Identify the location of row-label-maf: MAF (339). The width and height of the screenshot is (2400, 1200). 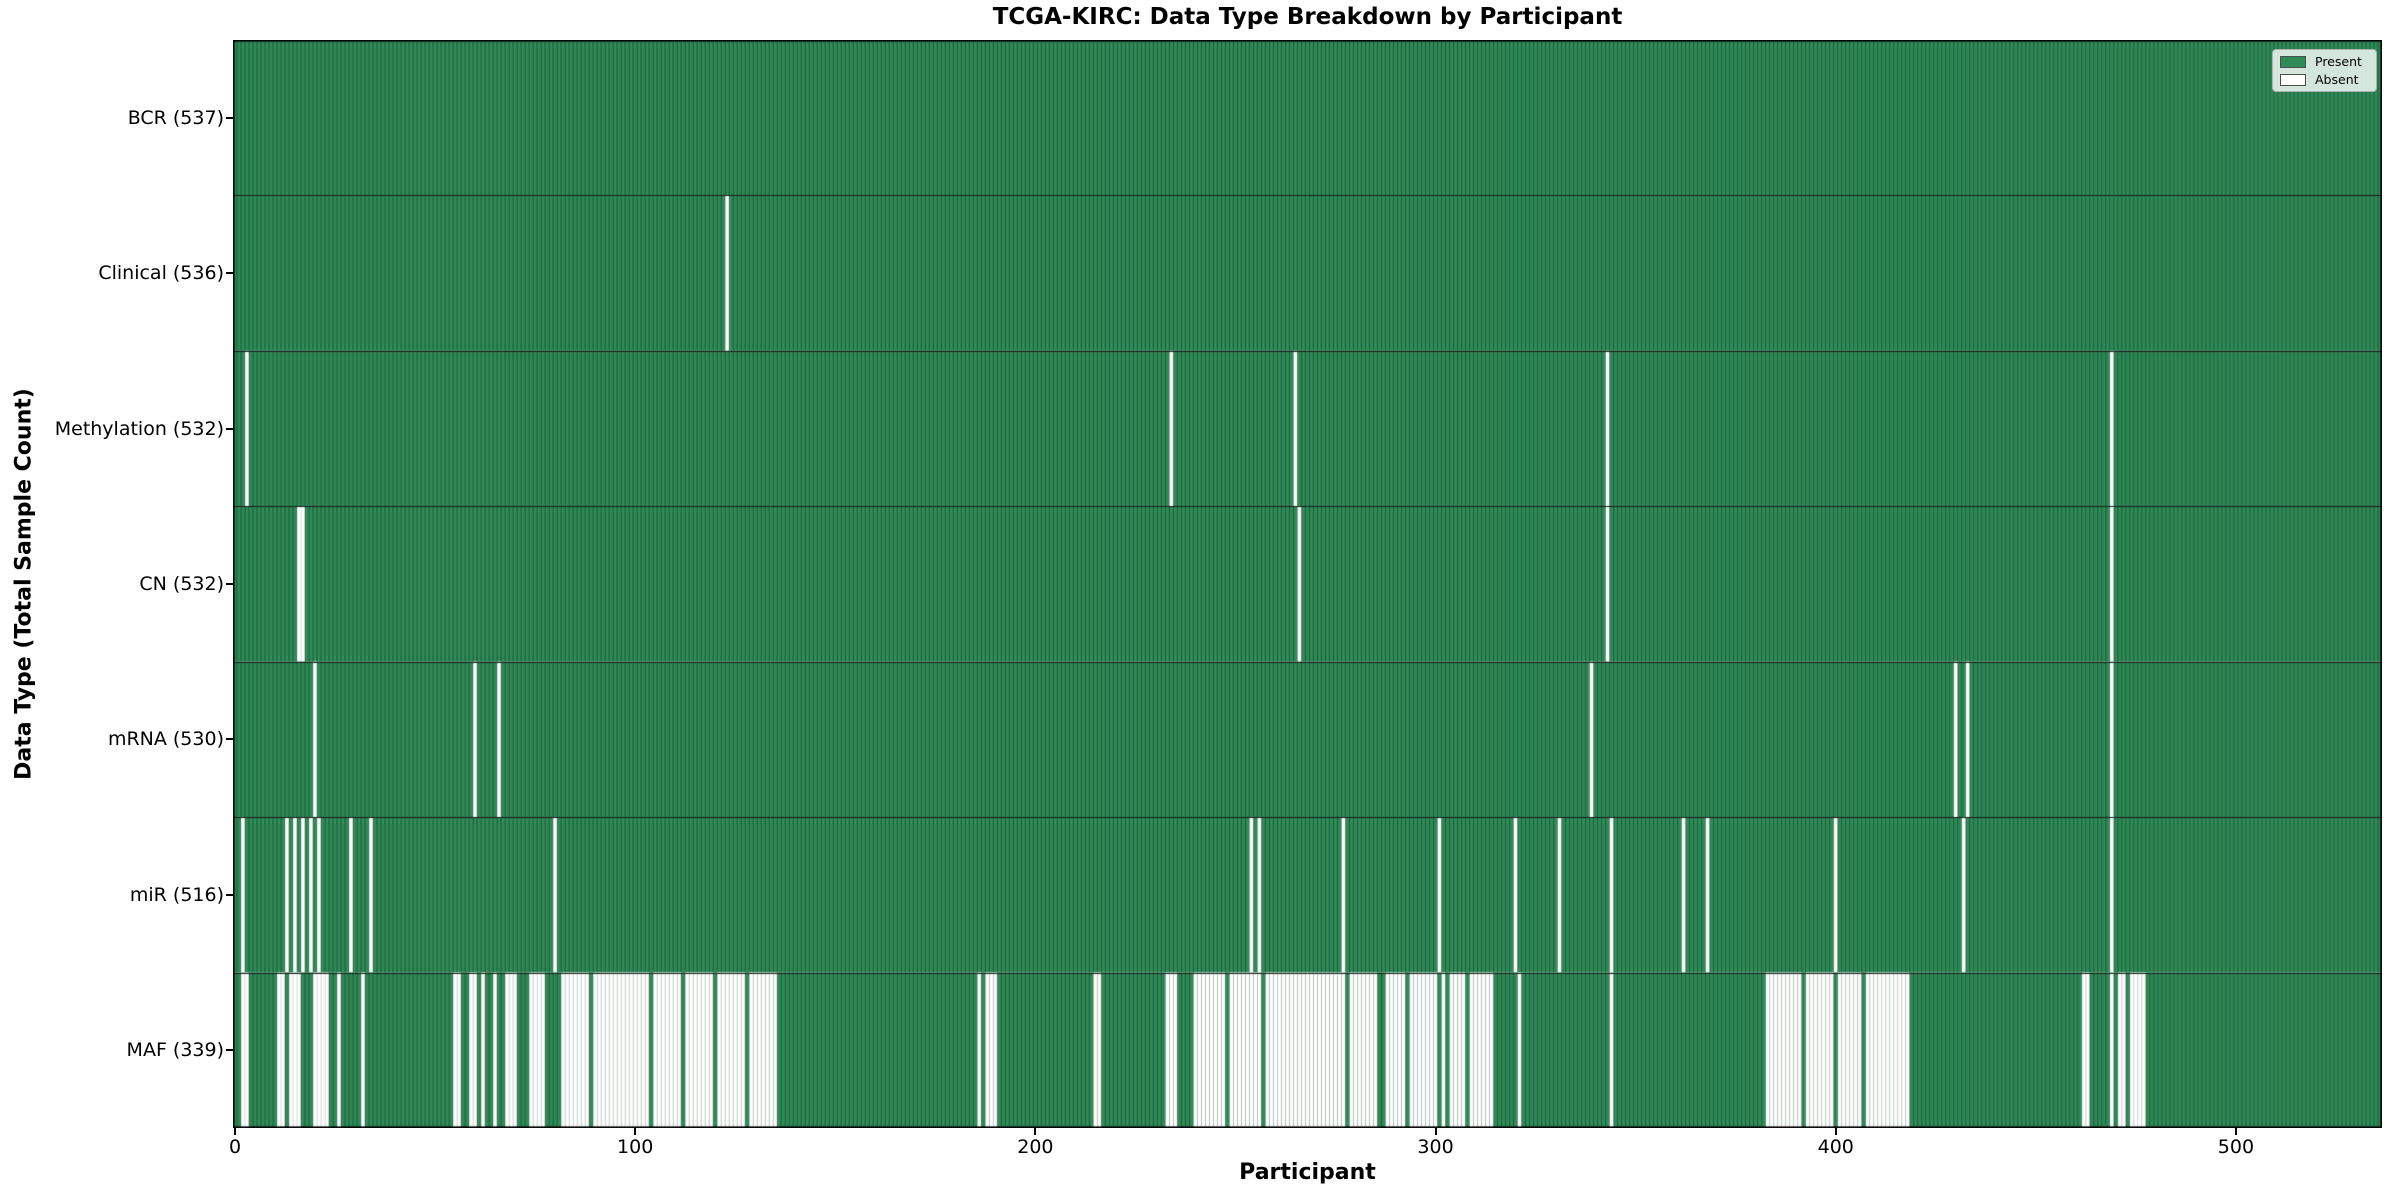
(175, 1050).